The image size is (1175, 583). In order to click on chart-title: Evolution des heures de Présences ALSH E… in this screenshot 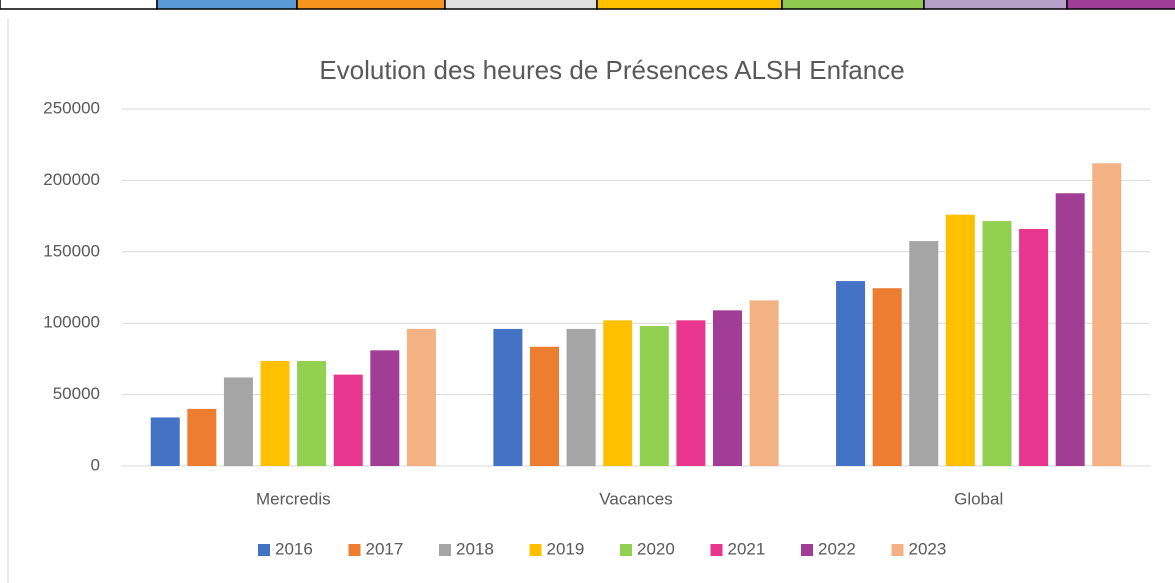, I will do `click(611, 70)`.